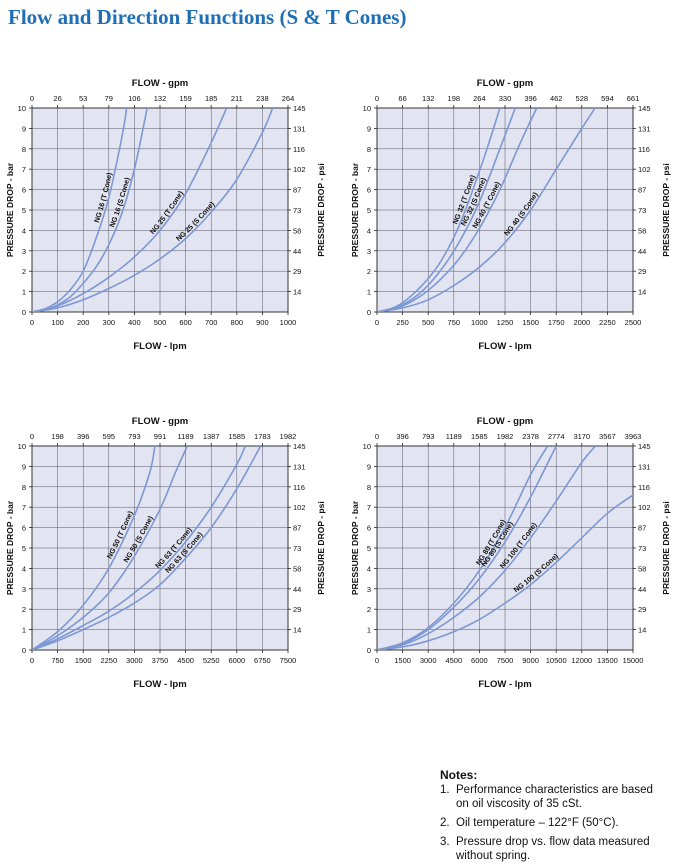  Describe the element at coordinates (644, 466) in the screenshot. I see `right-tick-label: 131` at that location.